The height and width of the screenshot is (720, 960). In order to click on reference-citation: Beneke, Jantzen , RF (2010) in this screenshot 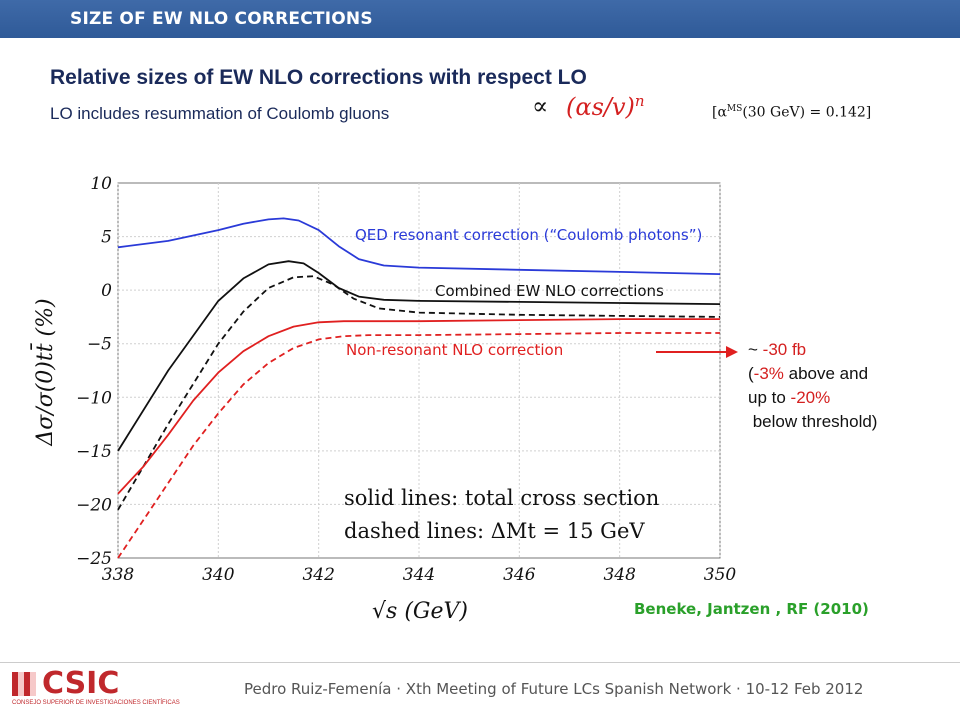, I will do `click(751, 609)`.